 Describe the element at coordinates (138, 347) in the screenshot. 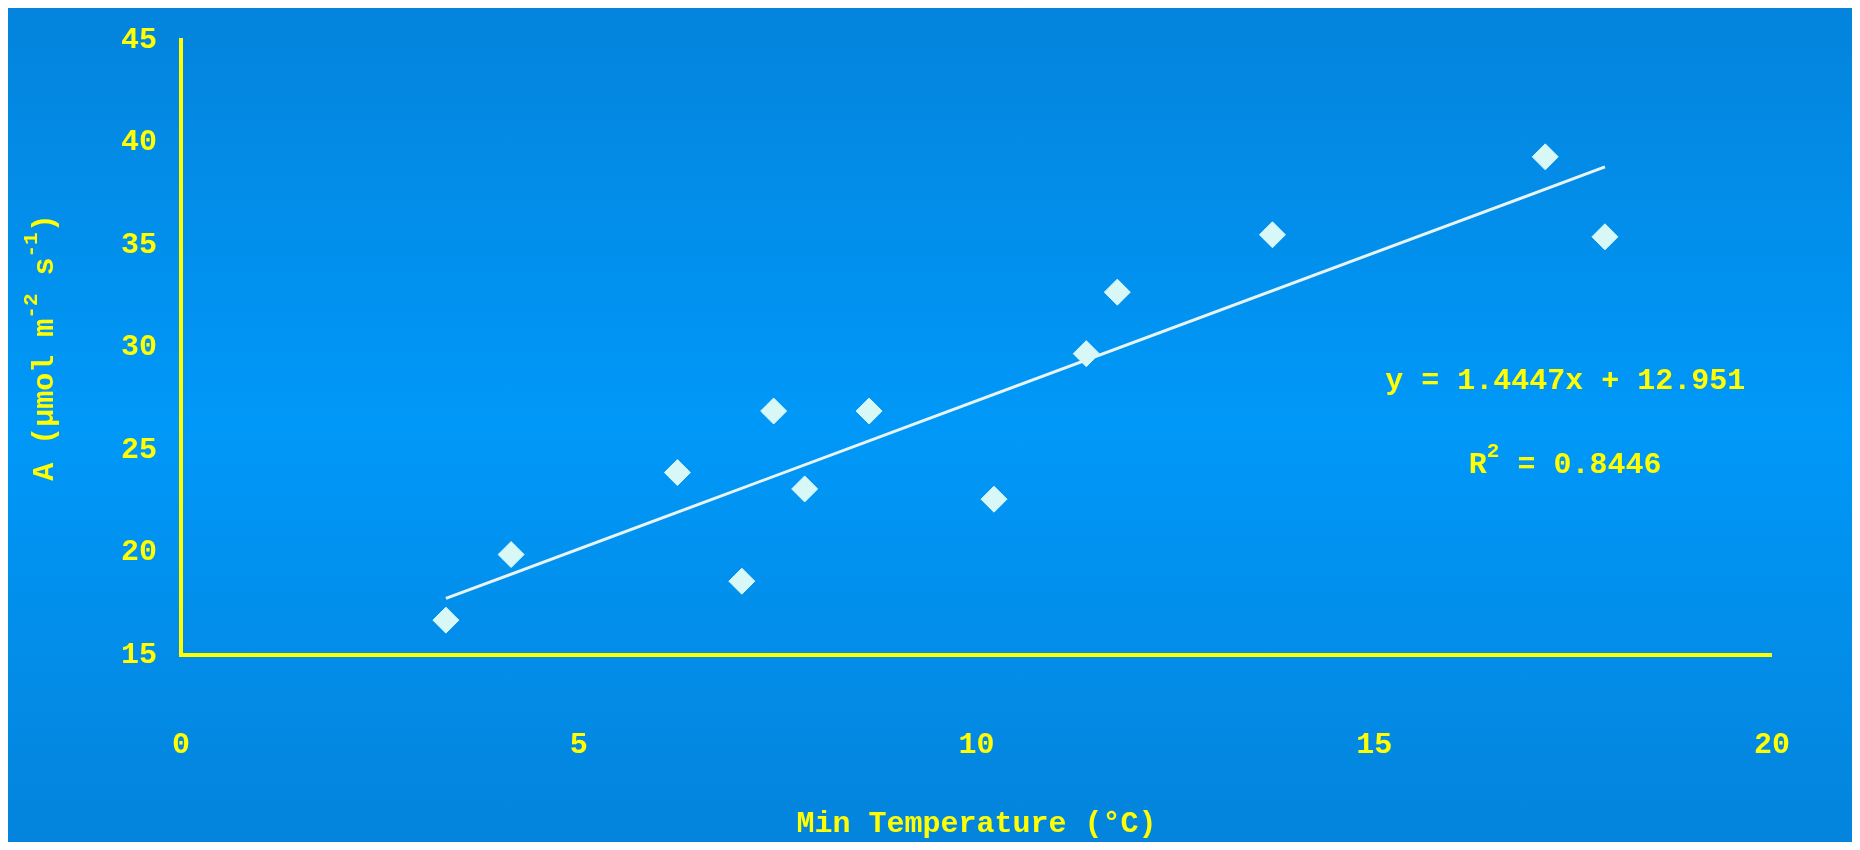

I see `y-tick-label: 30` at that location.